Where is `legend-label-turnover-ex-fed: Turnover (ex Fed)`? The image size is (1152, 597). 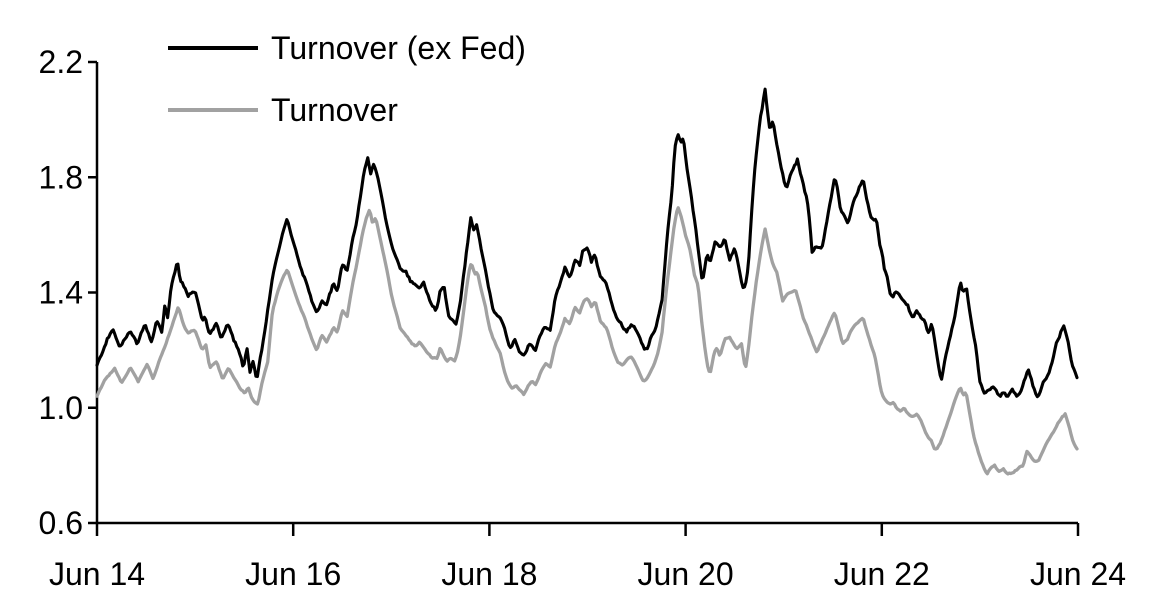 legend-label-turnover-ex-fed: Turnover (ex Fed) is located at coordinates (398, 48).